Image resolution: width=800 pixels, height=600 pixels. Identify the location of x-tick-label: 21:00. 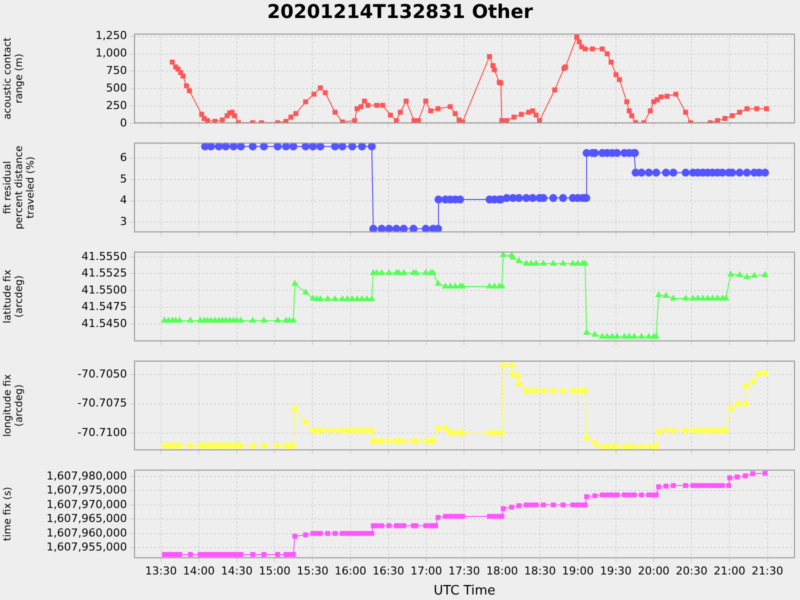
(730, 571).